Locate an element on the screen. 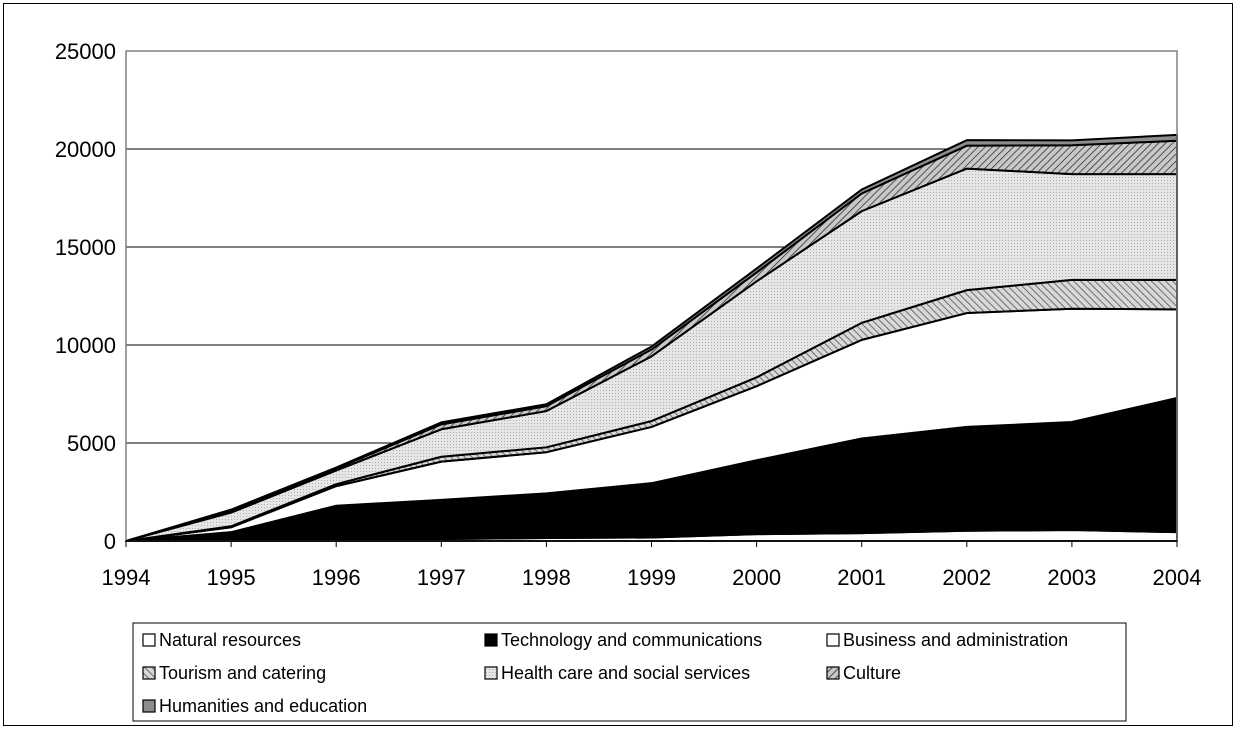  legend-label: Technology and communications is located at coordinates (631, 640).